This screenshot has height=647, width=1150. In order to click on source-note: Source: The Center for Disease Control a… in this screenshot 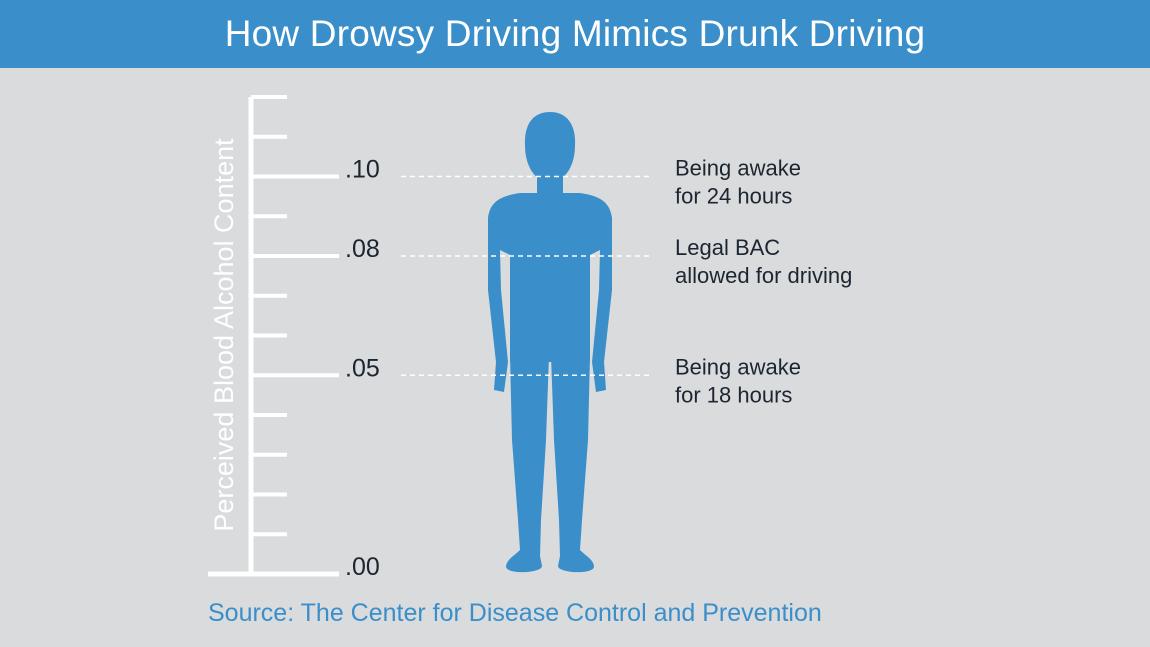, I will do `click(515, 613)`.